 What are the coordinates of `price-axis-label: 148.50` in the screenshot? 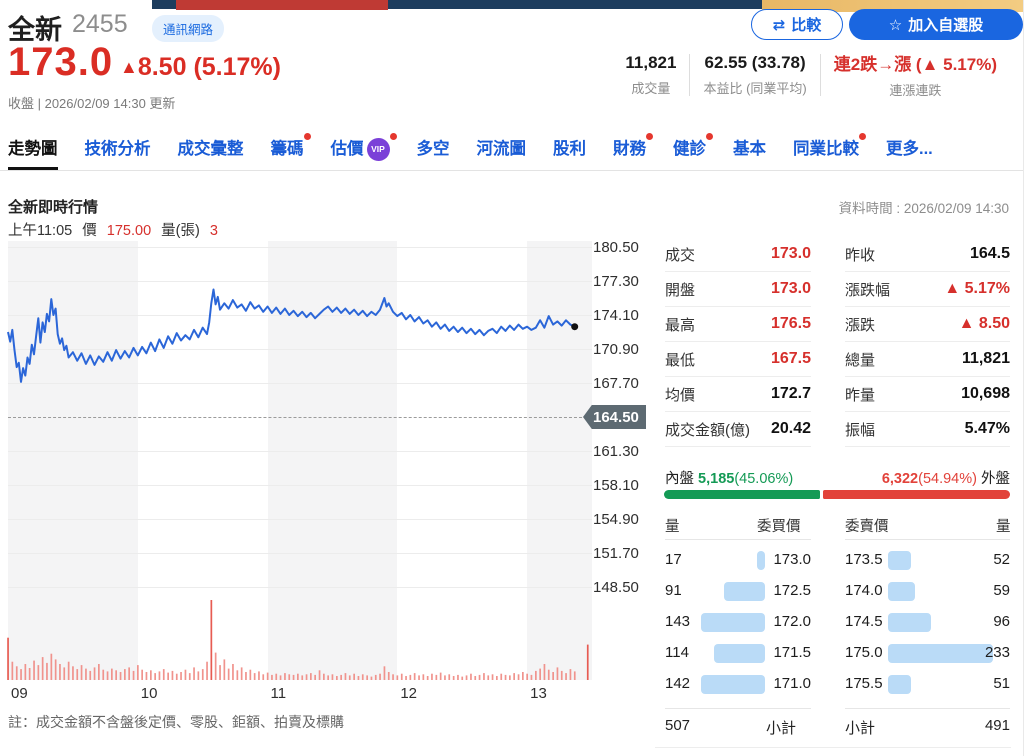 It's located at (616, 587).